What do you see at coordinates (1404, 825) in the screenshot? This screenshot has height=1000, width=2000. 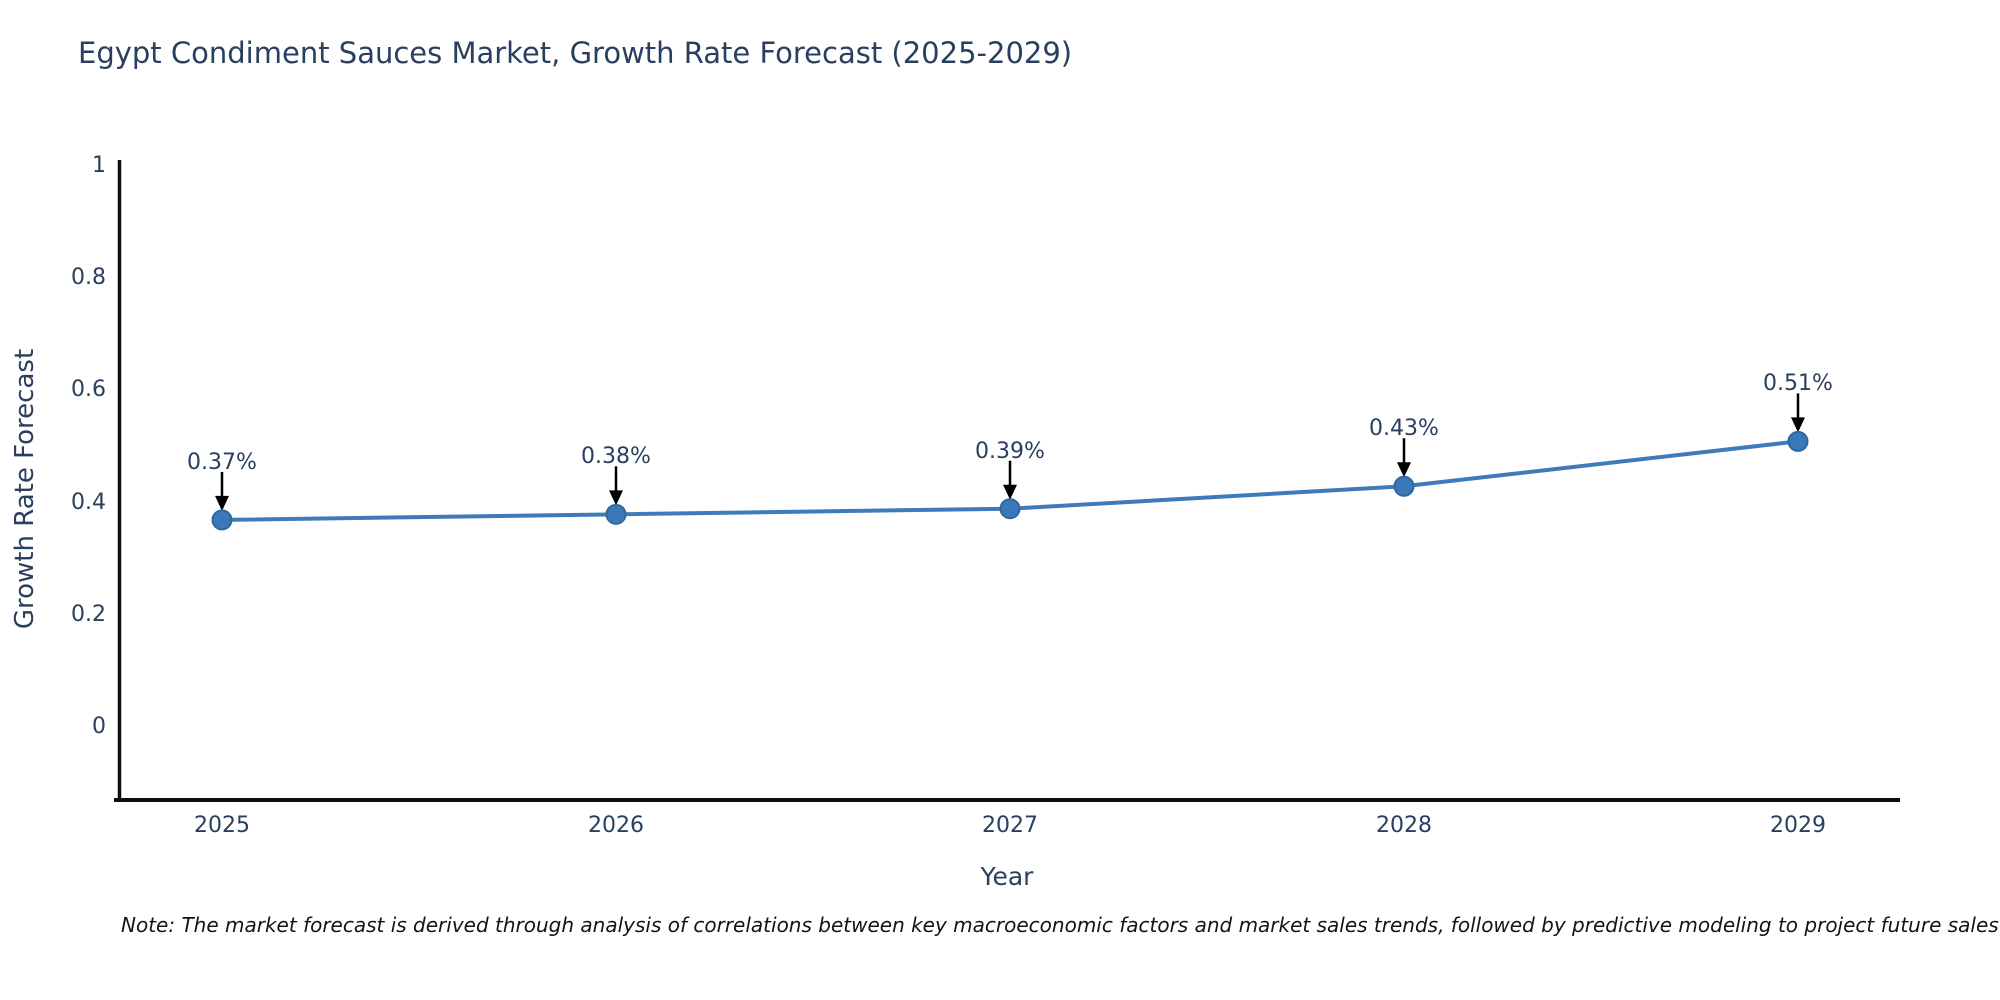 I see `x-tick-label: 2028` at bounding box center [1404, 825].